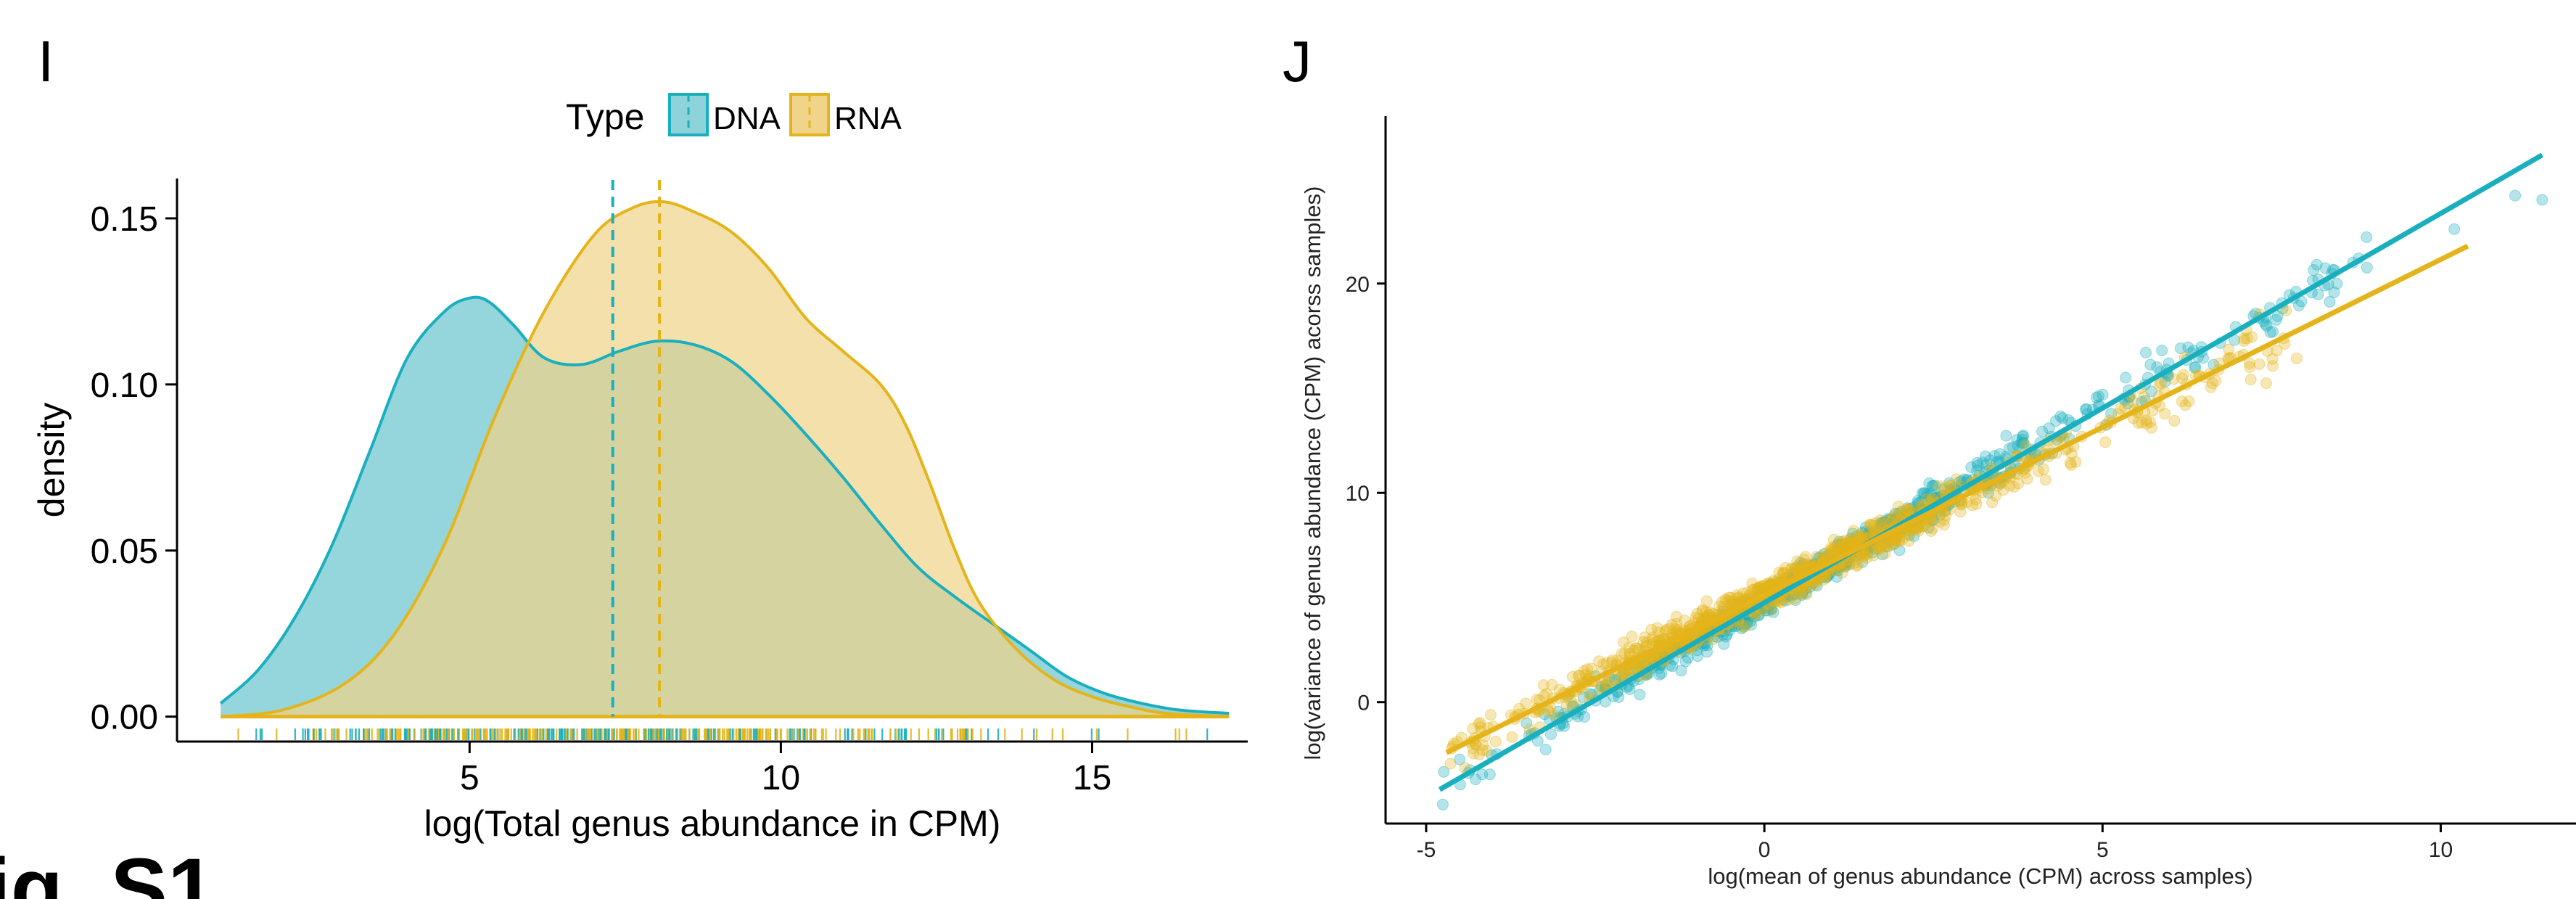  What do you see at coordinates (1764, 850) in the screenshot?
I see `scatter-x-tick-label: 0` at bounding box center [1764, 850].